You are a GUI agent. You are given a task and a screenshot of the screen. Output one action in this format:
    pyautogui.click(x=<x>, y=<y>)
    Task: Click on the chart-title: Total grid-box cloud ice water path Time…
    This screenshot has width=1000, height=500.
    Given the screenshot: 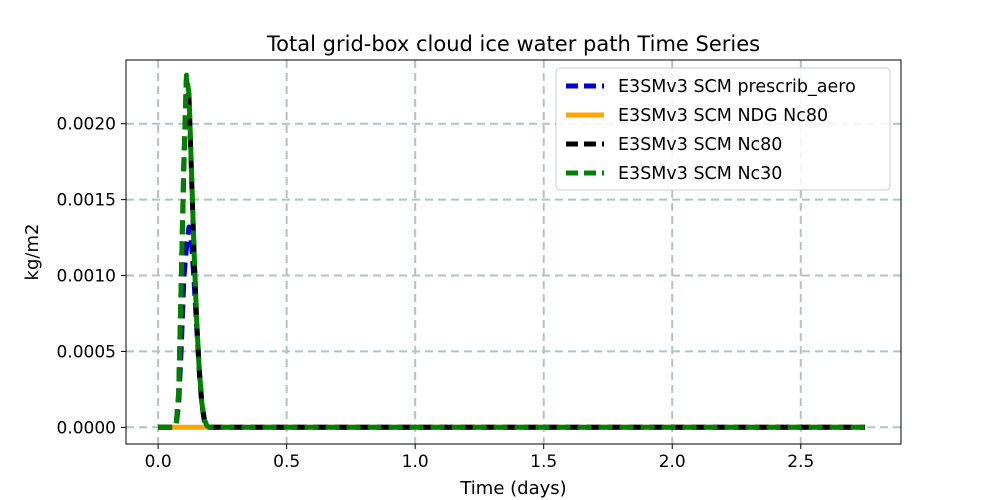 What is the action you would take?
    pyautogui.click(x=513, y=44)
    